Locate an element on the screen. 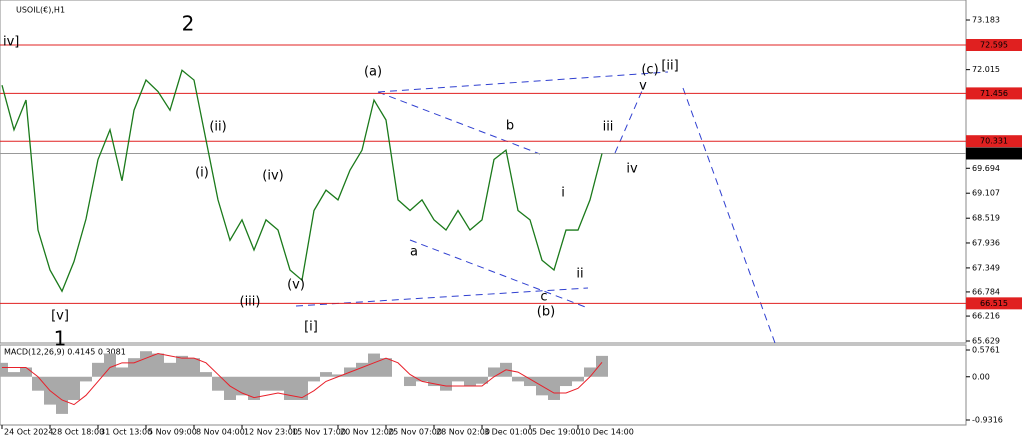 The width and height of the screenshot is (1024, 441). y-tick-label: 0.5761 is located at coordinates (986, 350).